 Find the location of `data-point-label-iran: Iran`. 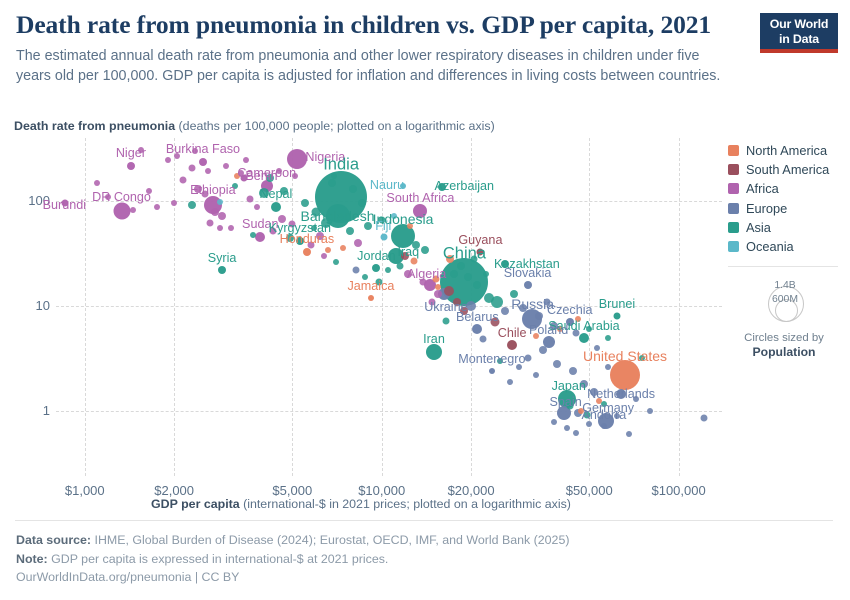

data-point-label-iran: Iran is located at coordinates (434, 339).